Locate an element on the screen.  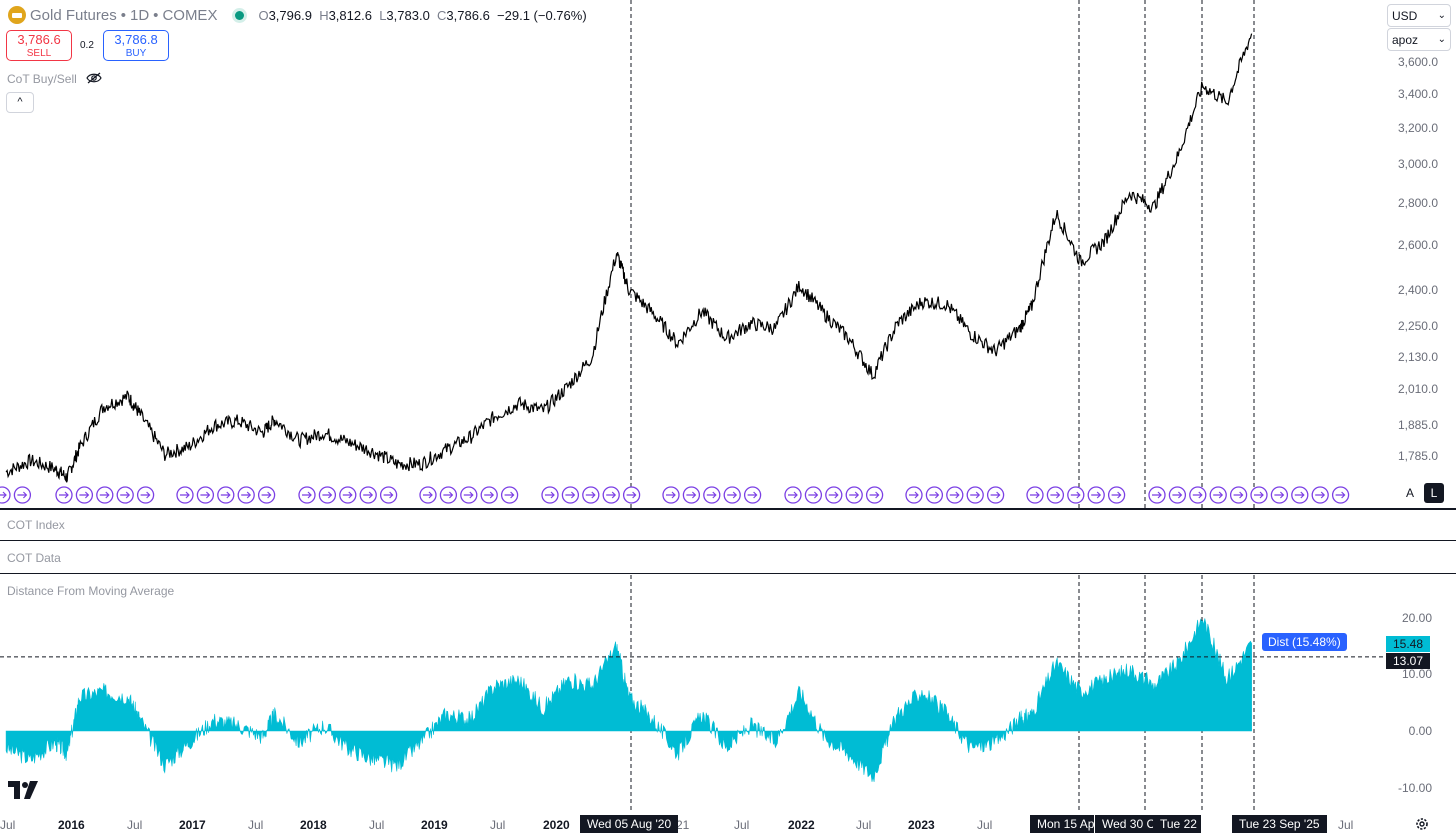
price-axis-tick: 2,010.0 is located at coordinates (1417, 389).